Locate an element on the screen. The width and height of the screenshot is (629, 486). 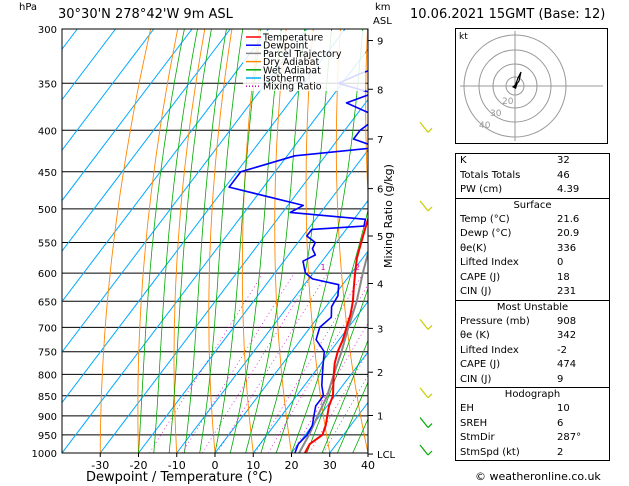
pressure-tick-label: 850 is located at coordinates (47, 397).